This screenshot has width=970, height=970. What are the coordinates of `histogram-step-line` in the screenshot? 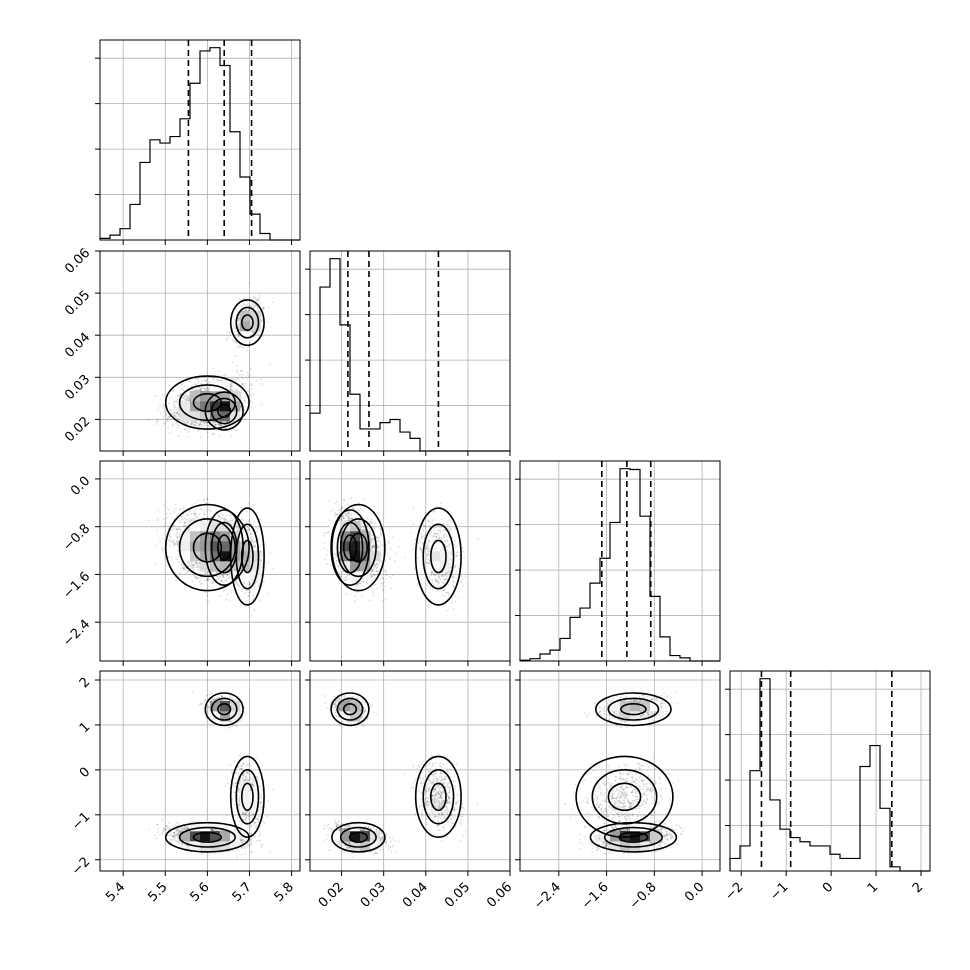 It's located at (619, 565).